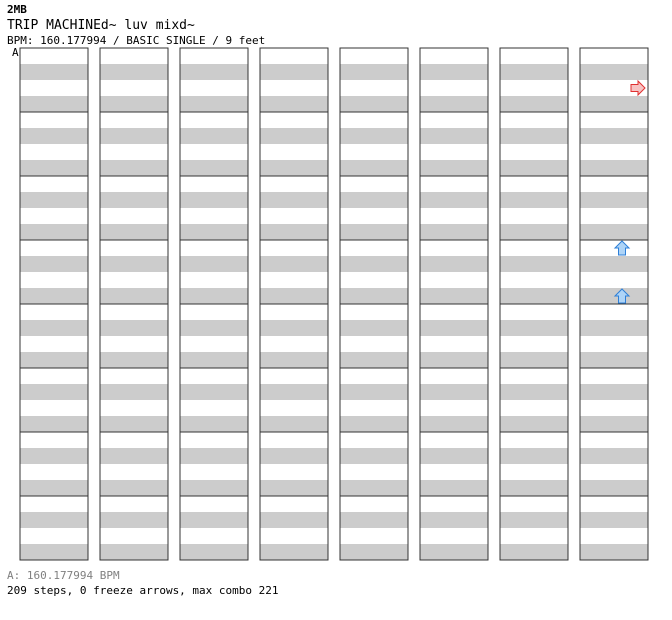 The height and width of the screenshot is (620, 672). What do you see at coordinates (15, 52) in the screenshot?
I see `section-marker: A` at bounding box center [15, 52].